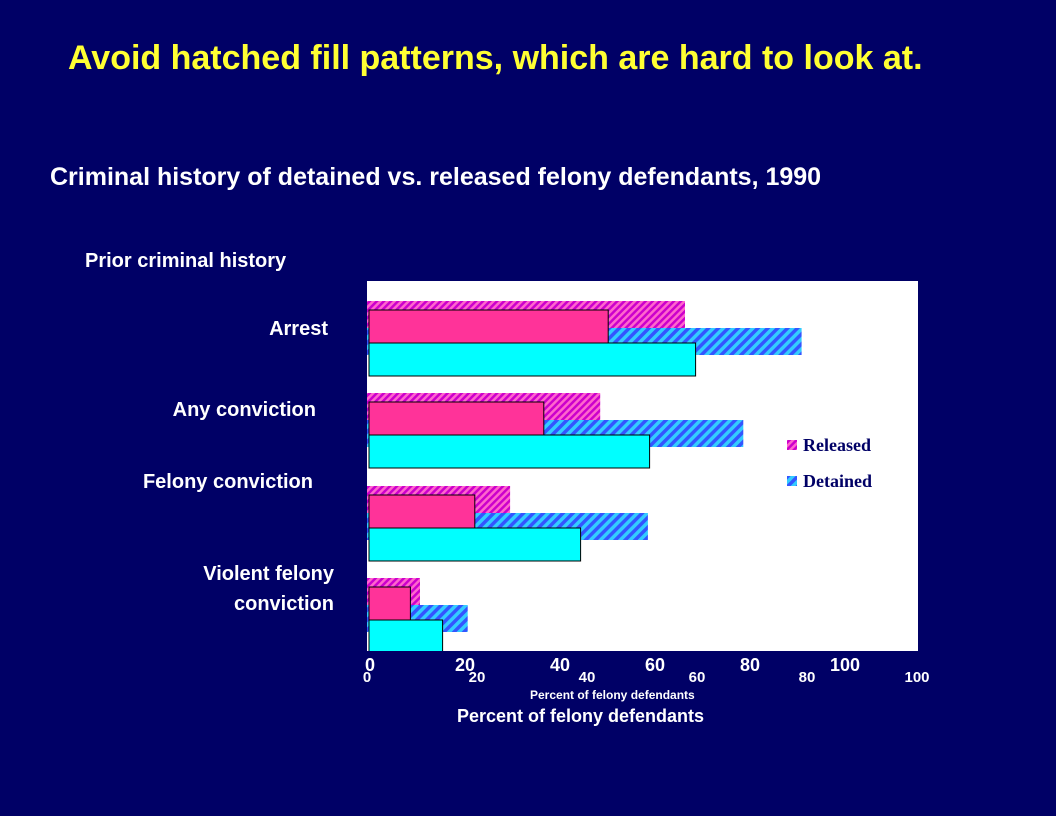 This screenshot has width=1056, height=816. I want to click on detained-solid-bar-any-conviction, so click(509, 451).